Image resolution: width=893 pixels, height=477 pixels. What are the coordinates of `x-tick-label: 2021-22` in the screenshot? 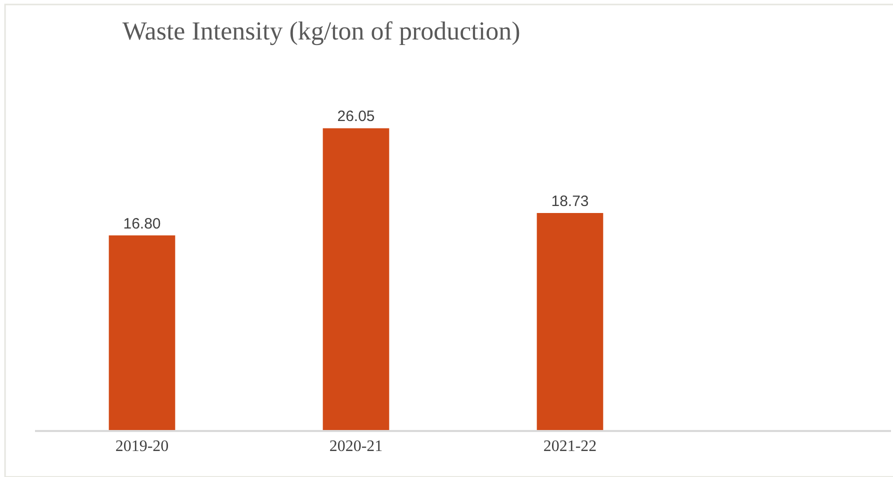 It's located at (570, 446).